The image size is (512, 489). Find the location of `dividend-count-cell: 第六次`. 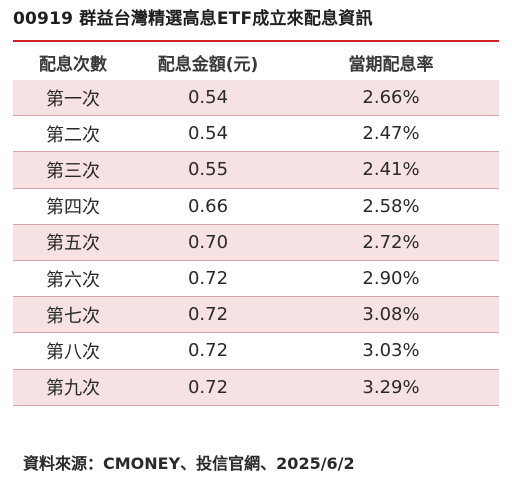

dividend-count-cell: 第六次 is located at coordinates (73, 280).